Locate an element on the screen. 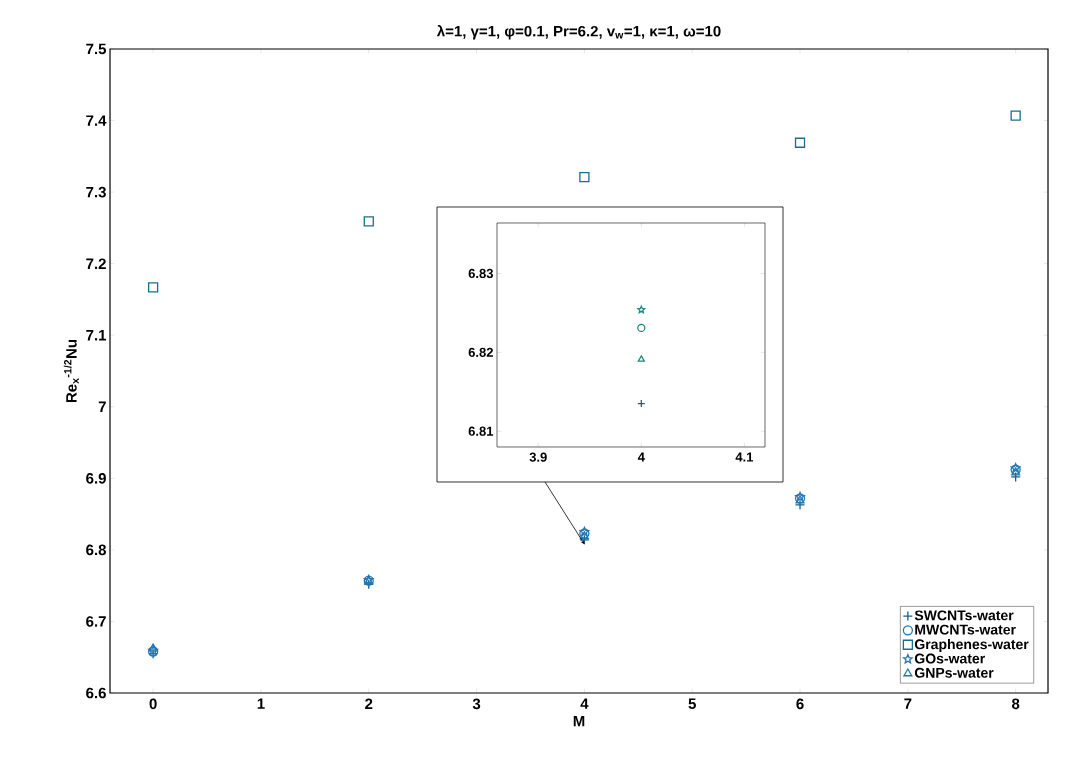  y-tick-label: 6.82 is located at coordinates (480, 352).